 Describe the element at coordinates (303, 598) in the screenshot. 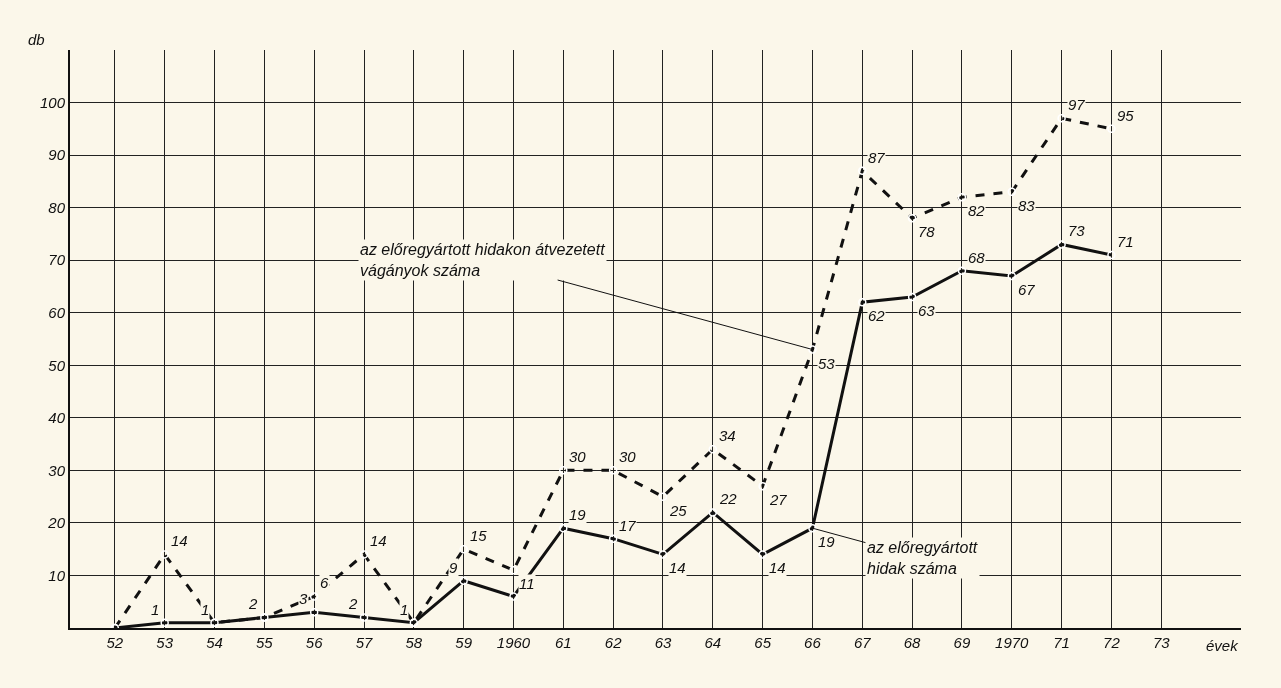

I see `data-label: 3` at that location.